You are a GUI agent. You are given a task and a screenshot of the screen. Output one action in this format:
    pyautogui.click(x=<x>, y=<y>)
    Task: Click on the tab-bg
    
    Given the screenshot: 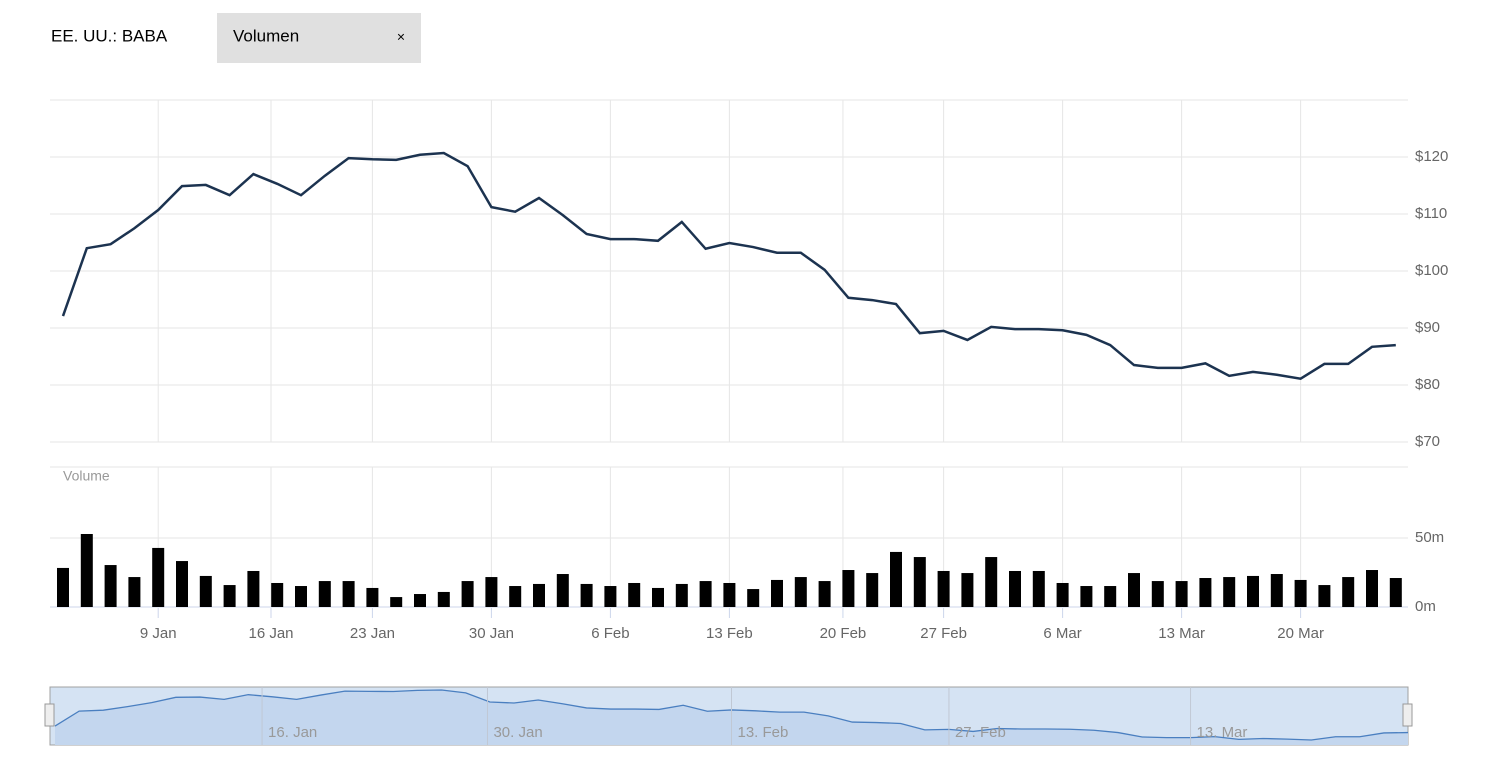 What is the action you would take?
    pyautogui.click(x=319, y=38)
    